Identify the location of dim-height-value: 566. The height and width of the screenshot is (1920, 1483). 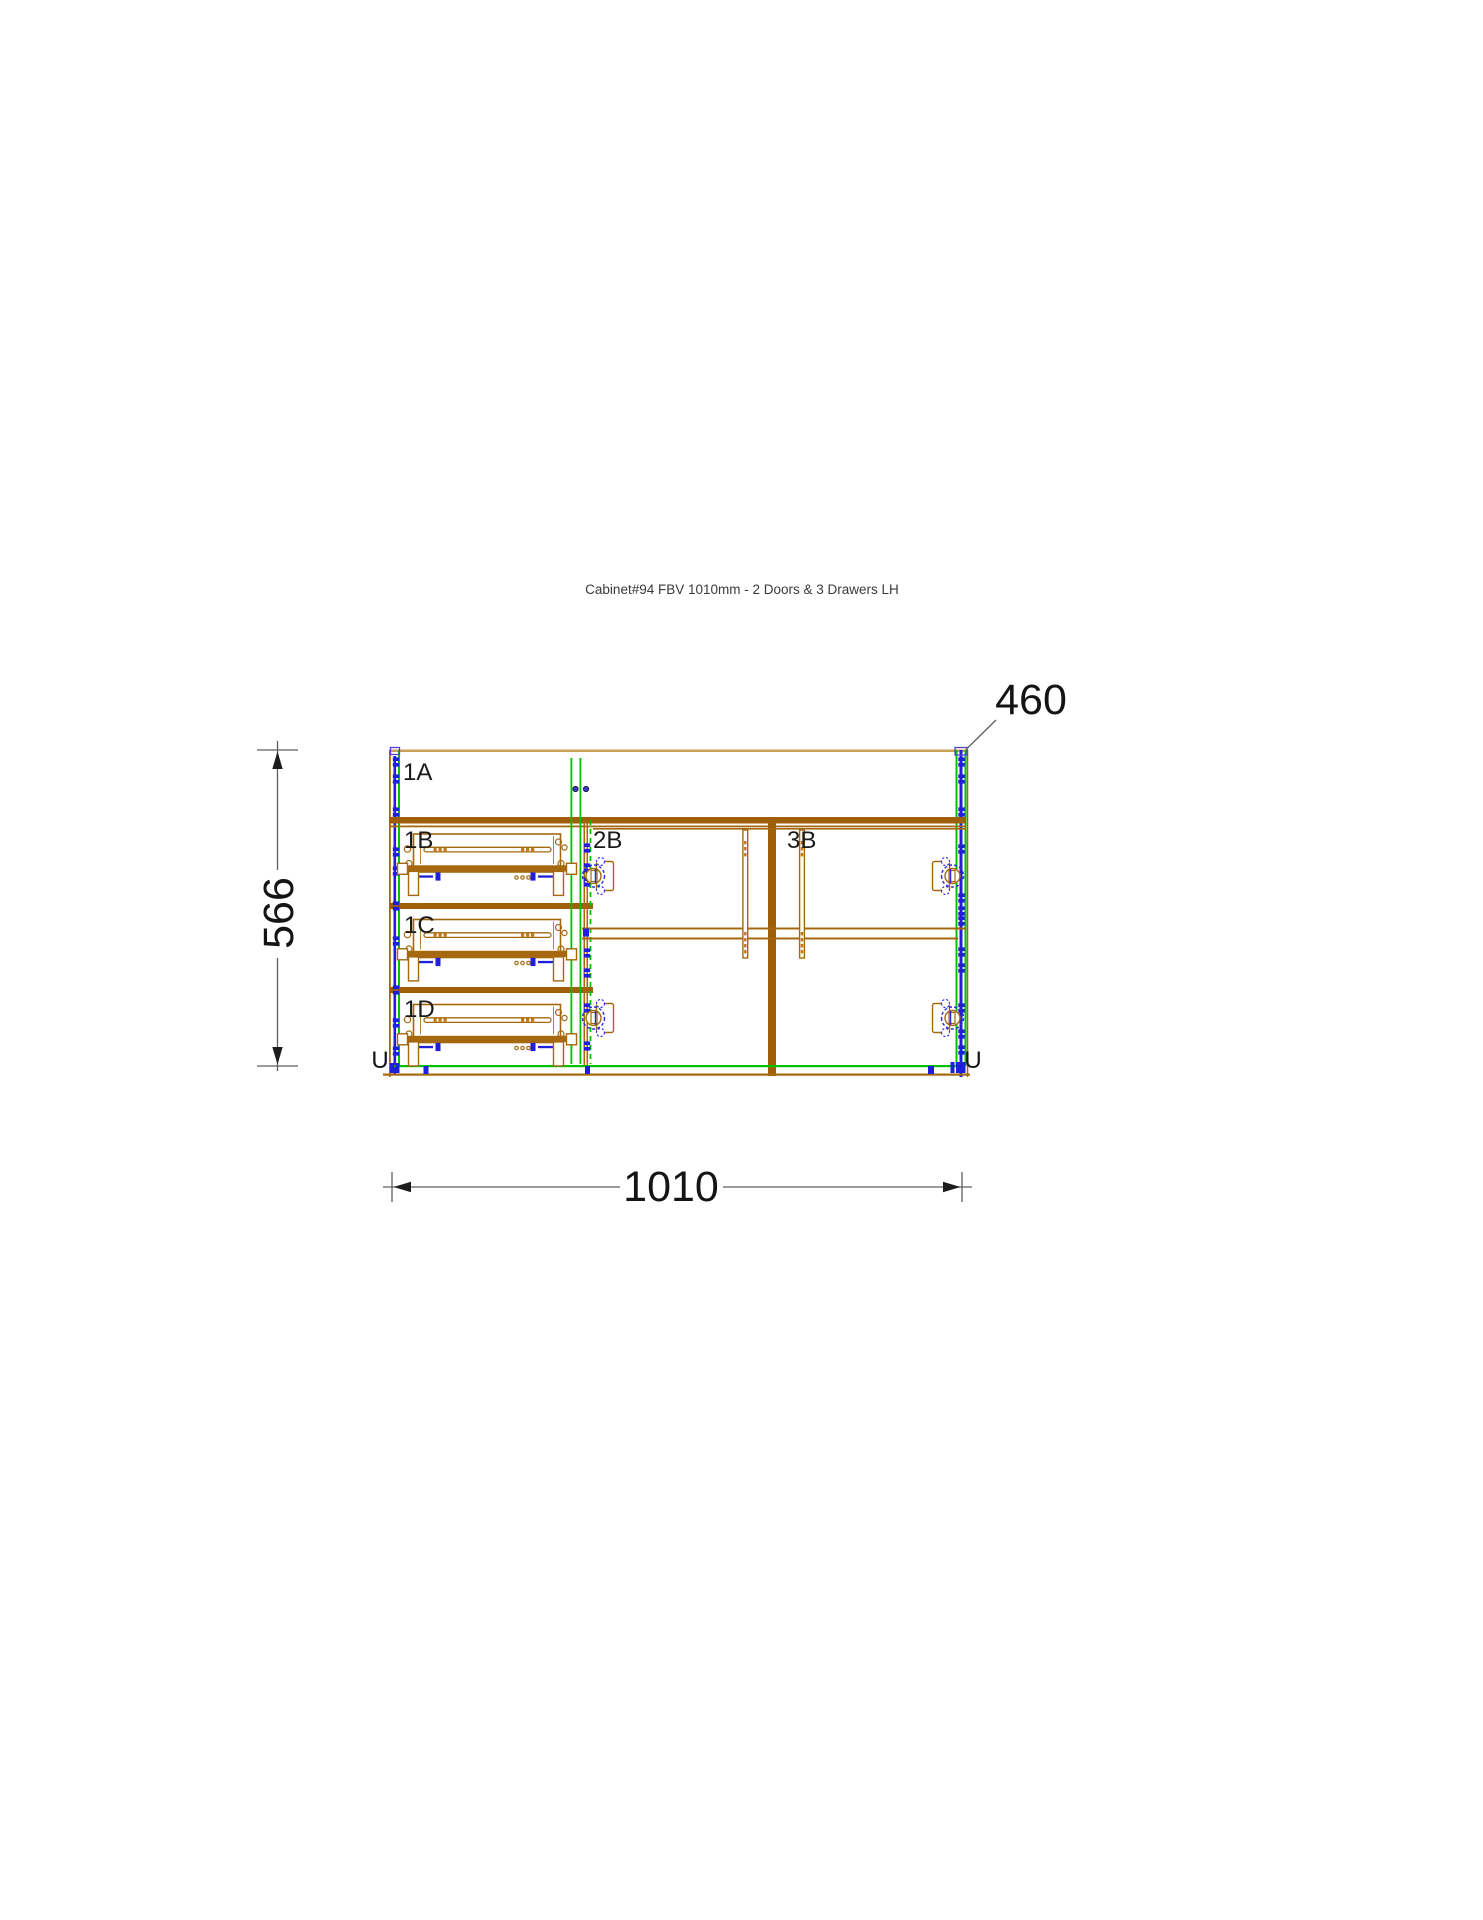
(279, 913).